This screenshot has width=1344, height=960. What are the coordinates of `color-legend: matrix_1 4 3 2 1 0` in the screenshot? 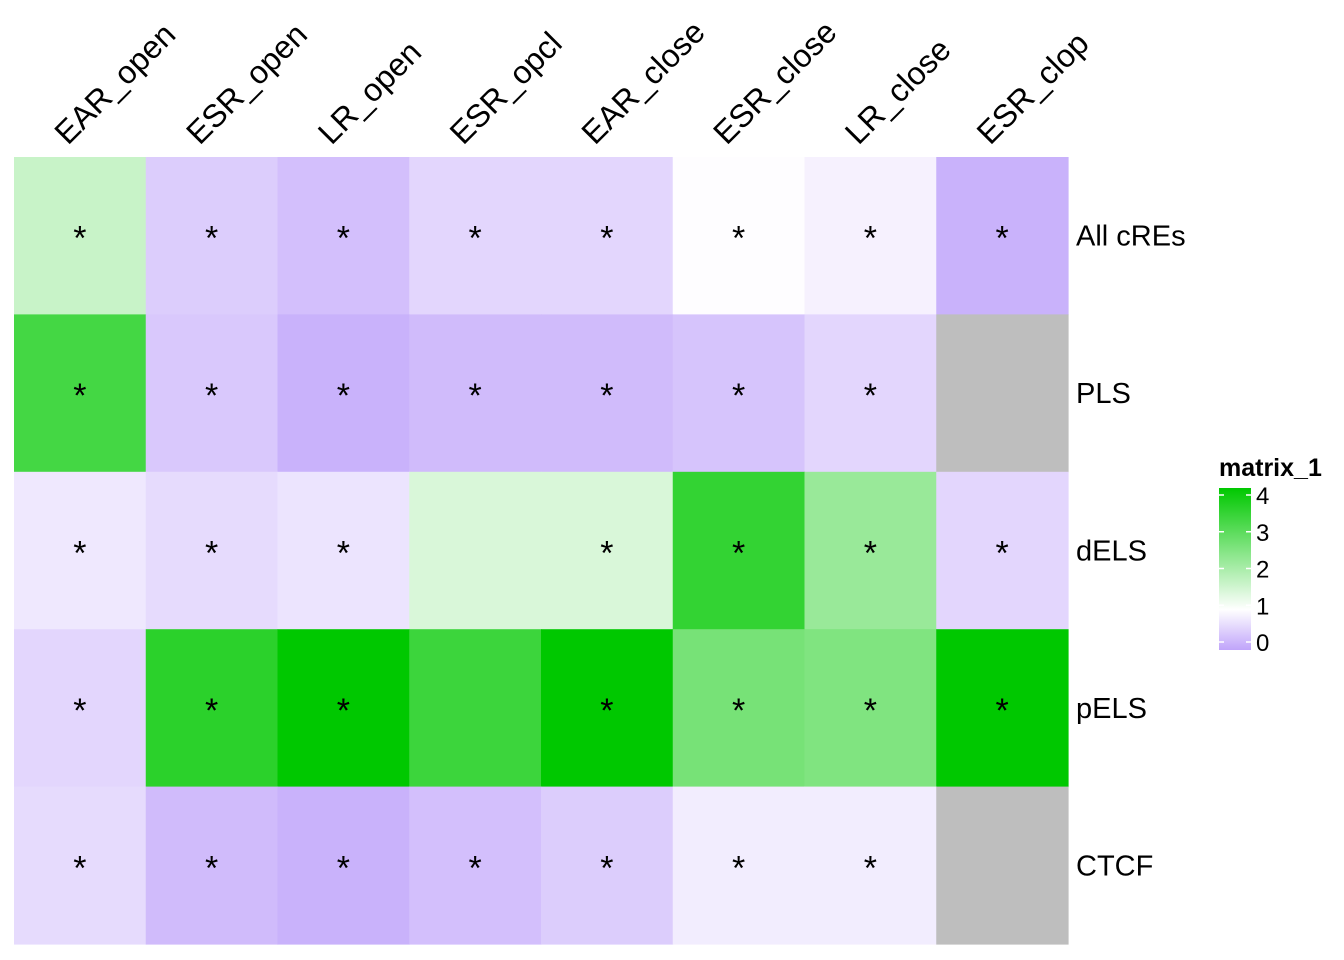 It's located at (1270, 555).